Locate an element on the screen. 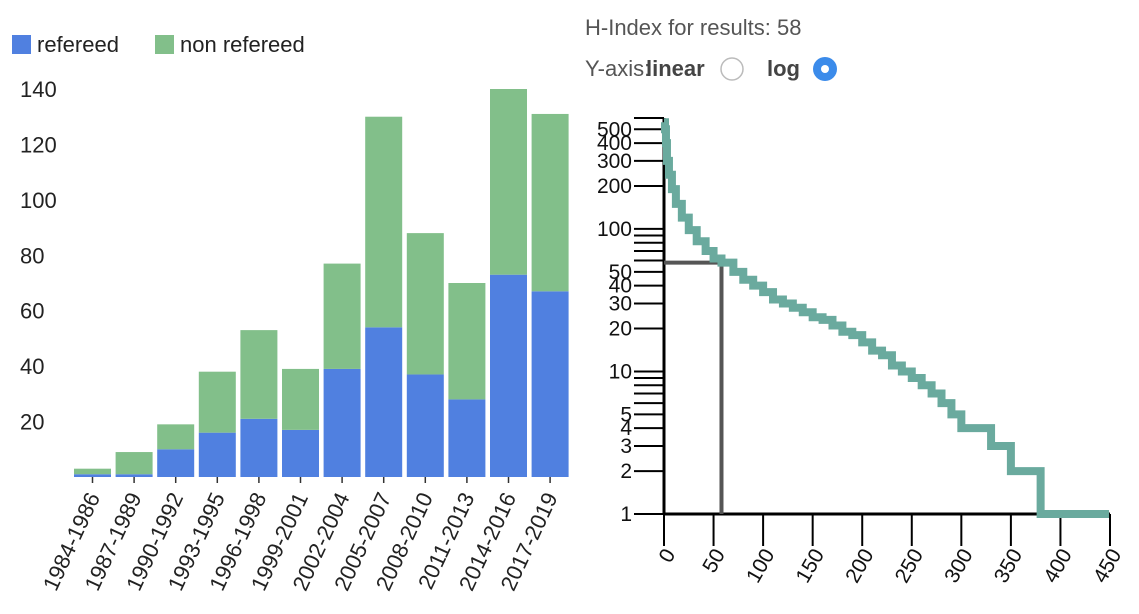 Image resolution: width=1139 pixels, height=614 pixels. x-tick-label: 150 is located at coordinates (810, 566).